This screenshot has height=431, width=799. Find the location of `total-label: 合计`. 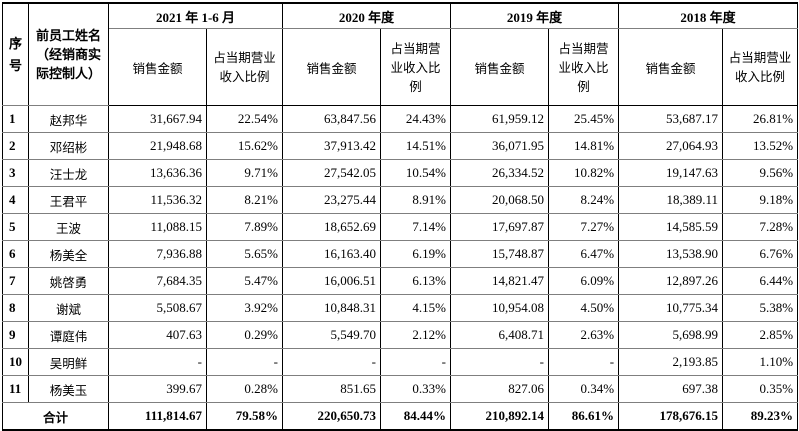

total-label: 合计 is located at coordinates (55, 416).